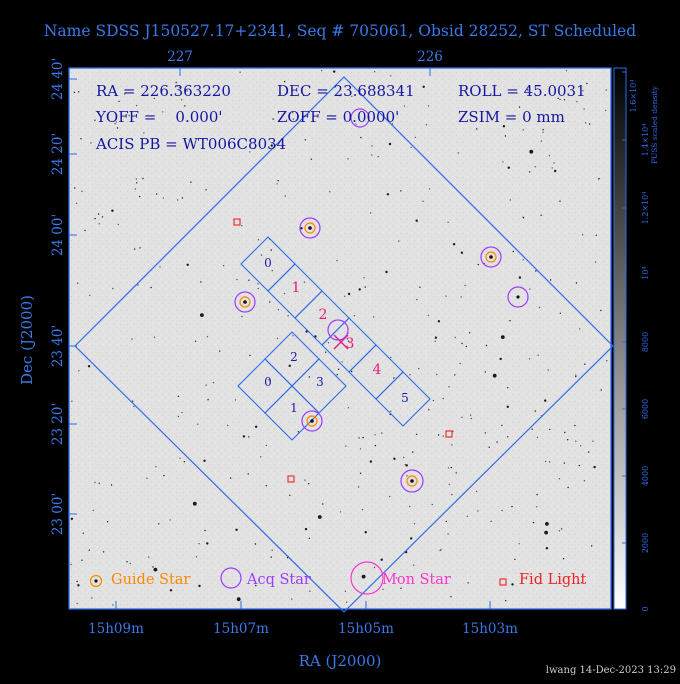 The image size is (680, 684). Describe the element at coordinates (337, 578) in the screenshot. I see `legend: Guide Star Acq Star Mon Star Fid Light` at that location.